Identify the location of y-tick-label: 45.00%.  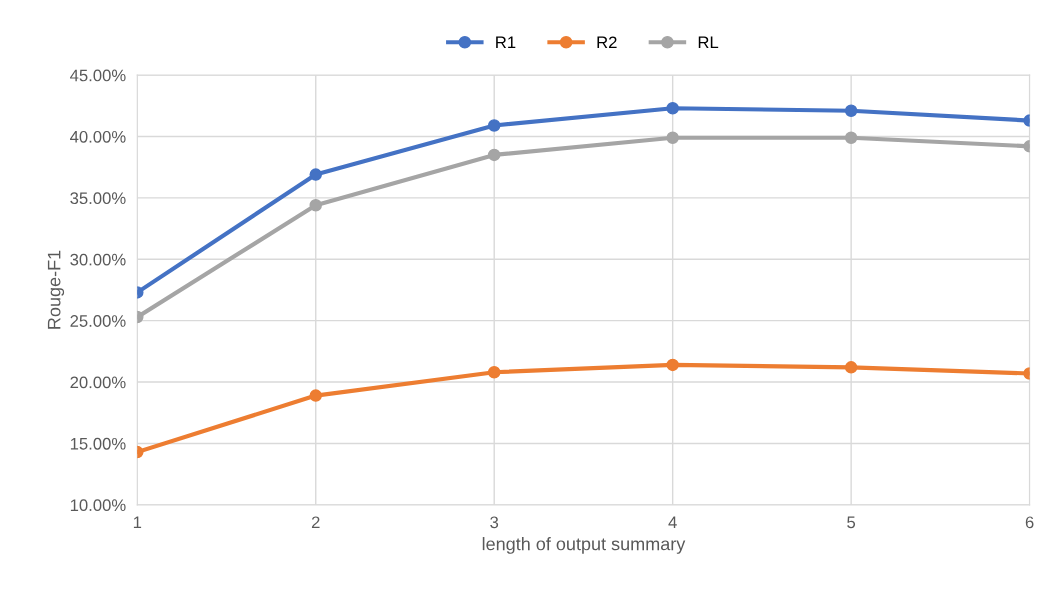
(98, 75).